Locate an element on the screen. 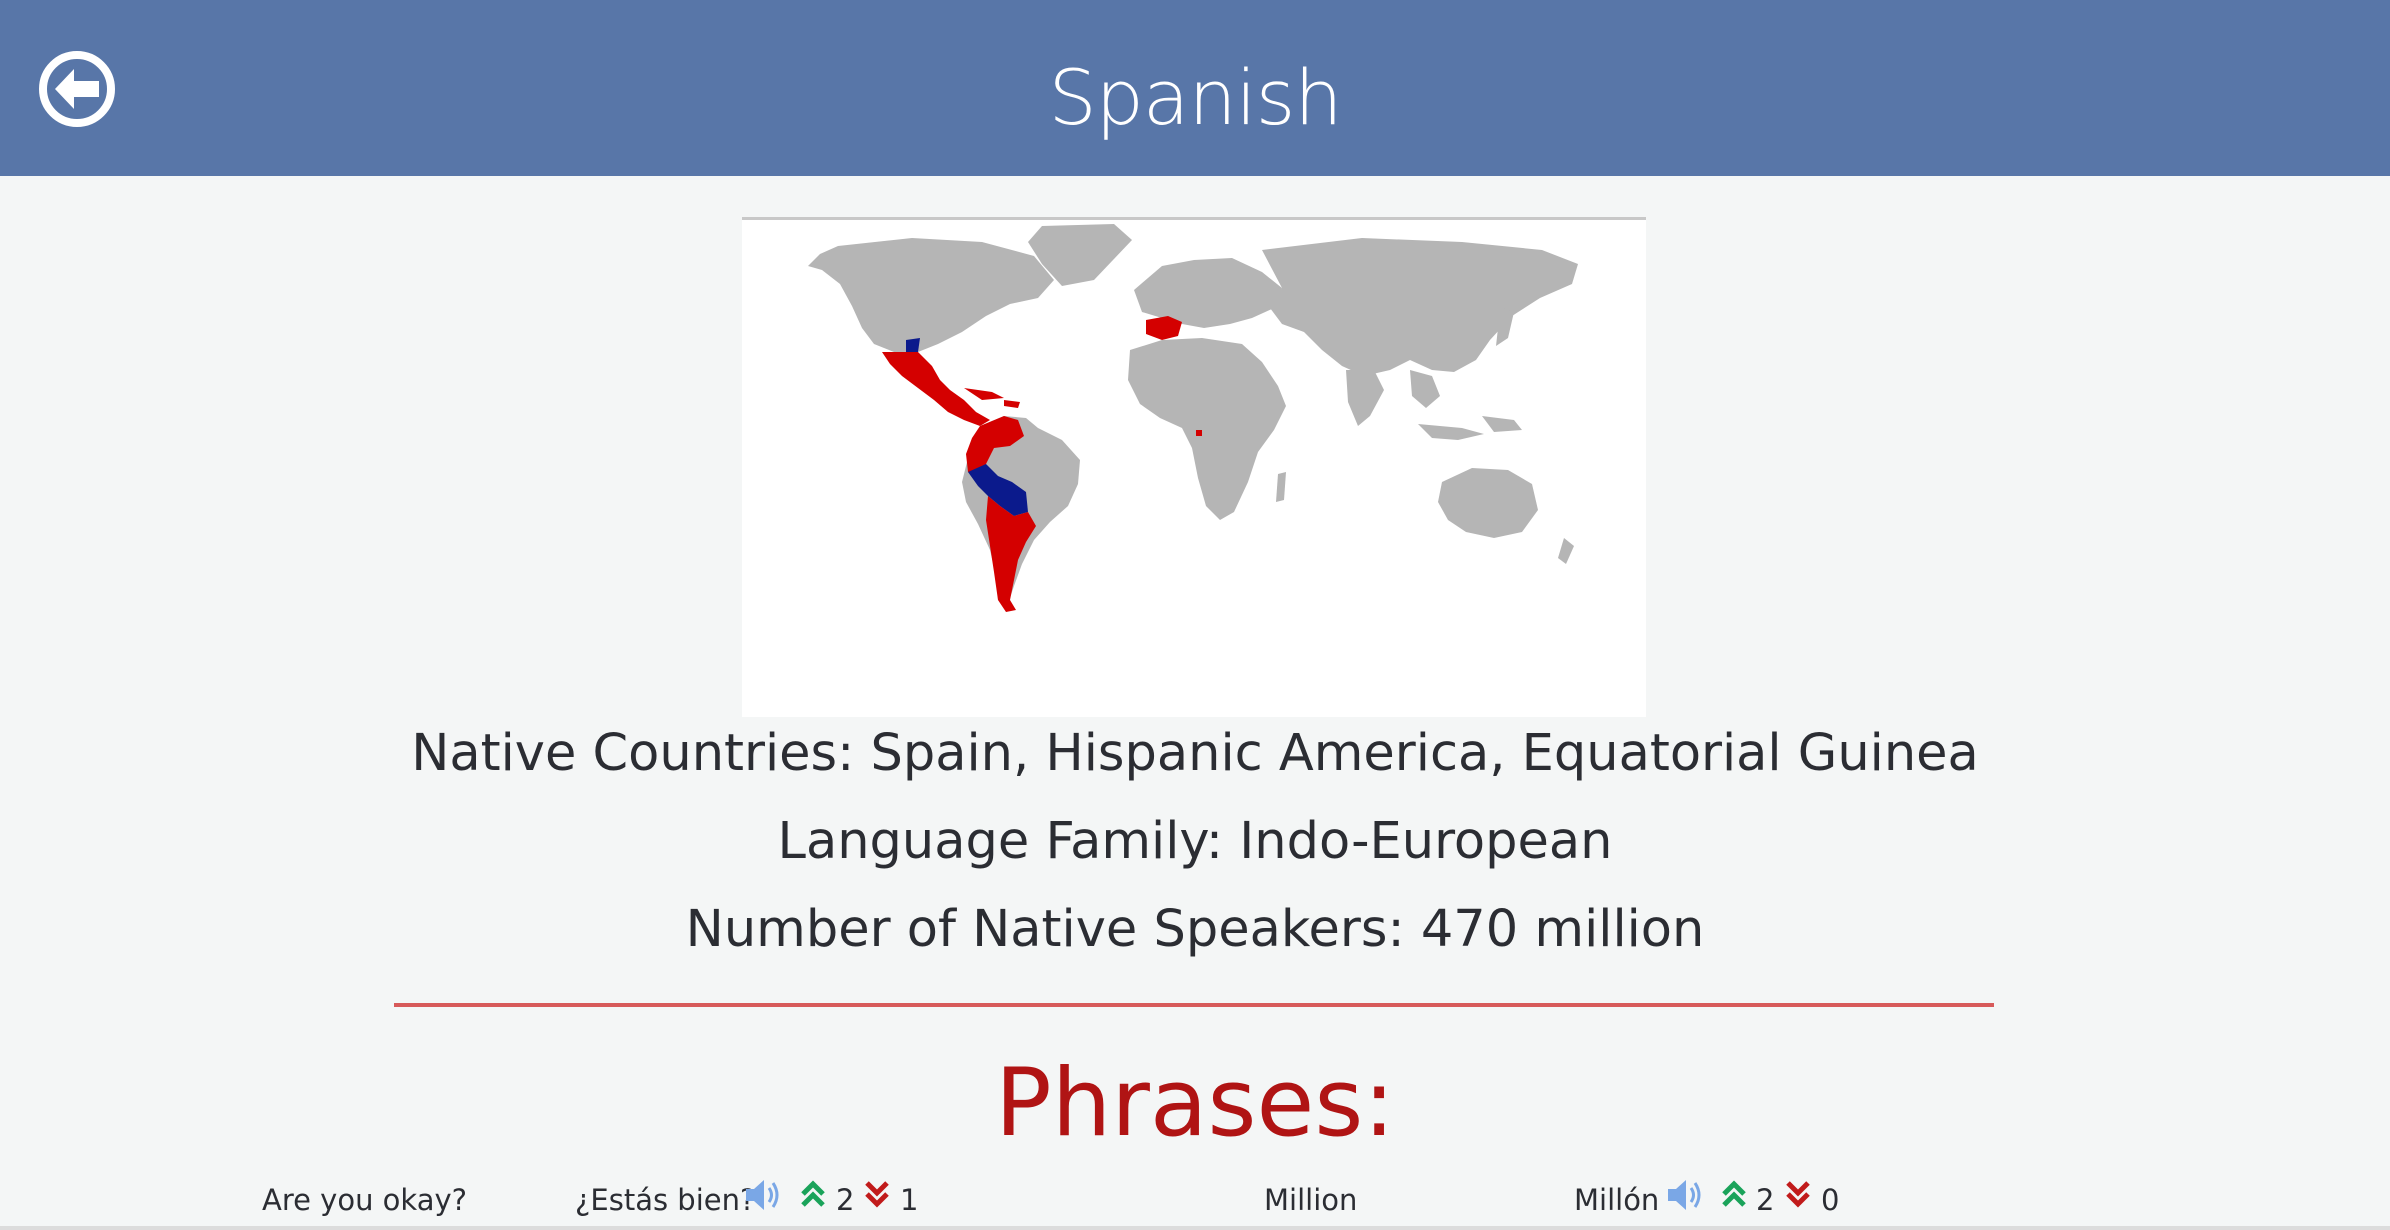 This screenshot has width=2390, height=1230. section-divider is located at coordinates (1194, 1005).